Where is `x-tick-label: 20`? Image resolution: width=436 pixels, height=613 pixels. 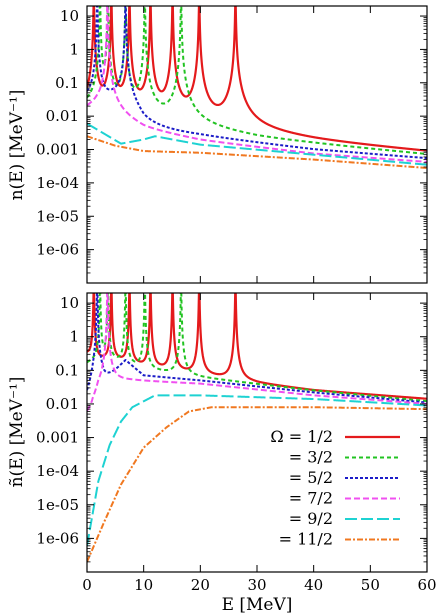
x-tick-label: 20 is located at coordinates (200, 585).